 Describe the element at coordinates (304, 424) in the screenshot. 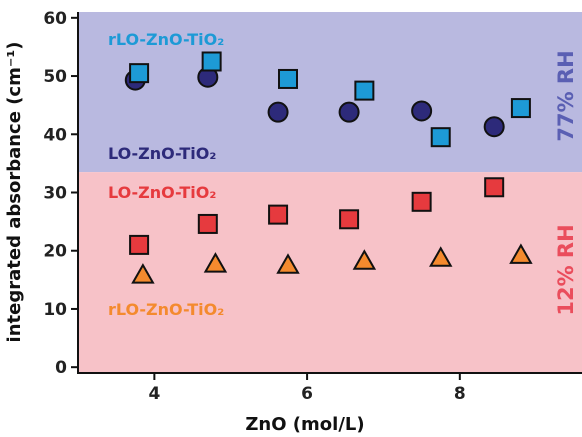

I see `x-axis-title: ZnO (mol/L)` at that location.